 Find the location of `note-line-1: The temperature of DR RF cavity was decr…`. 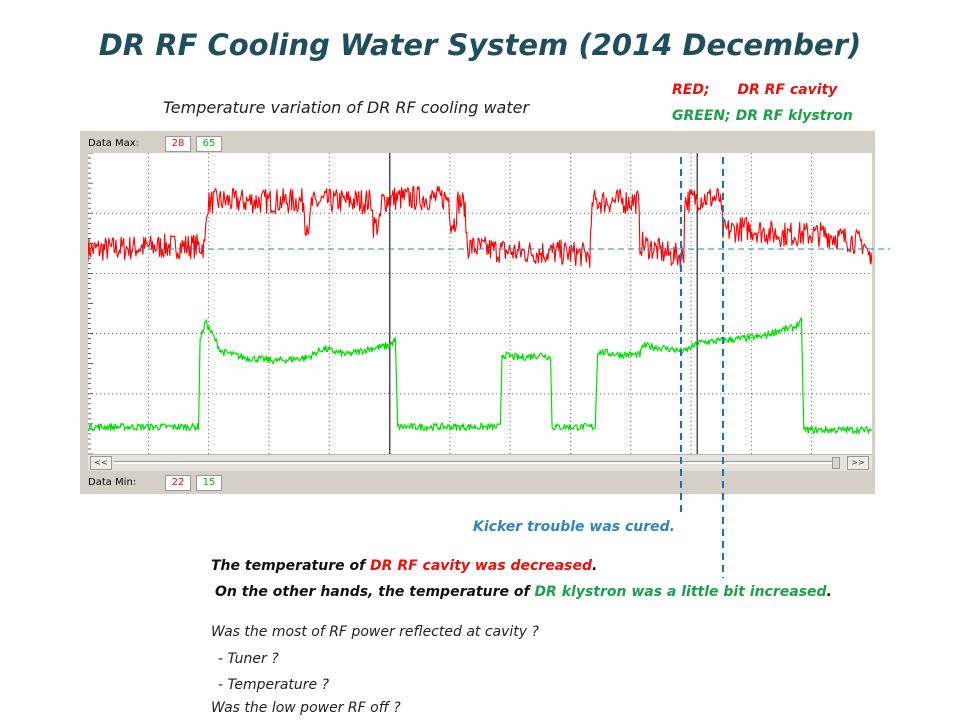

note-line-1: The temperature of DR RF cavity was decr… is located at coordinates (404, 566).